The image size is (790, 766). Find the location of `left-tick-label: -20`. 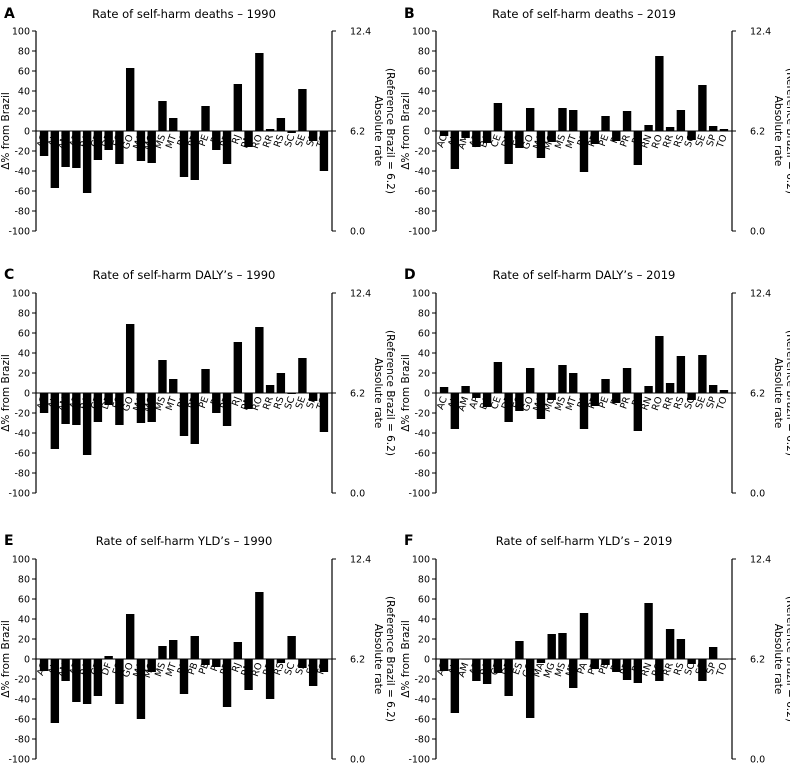

left-tick-label: -20 is located at coordinates (422, 414).